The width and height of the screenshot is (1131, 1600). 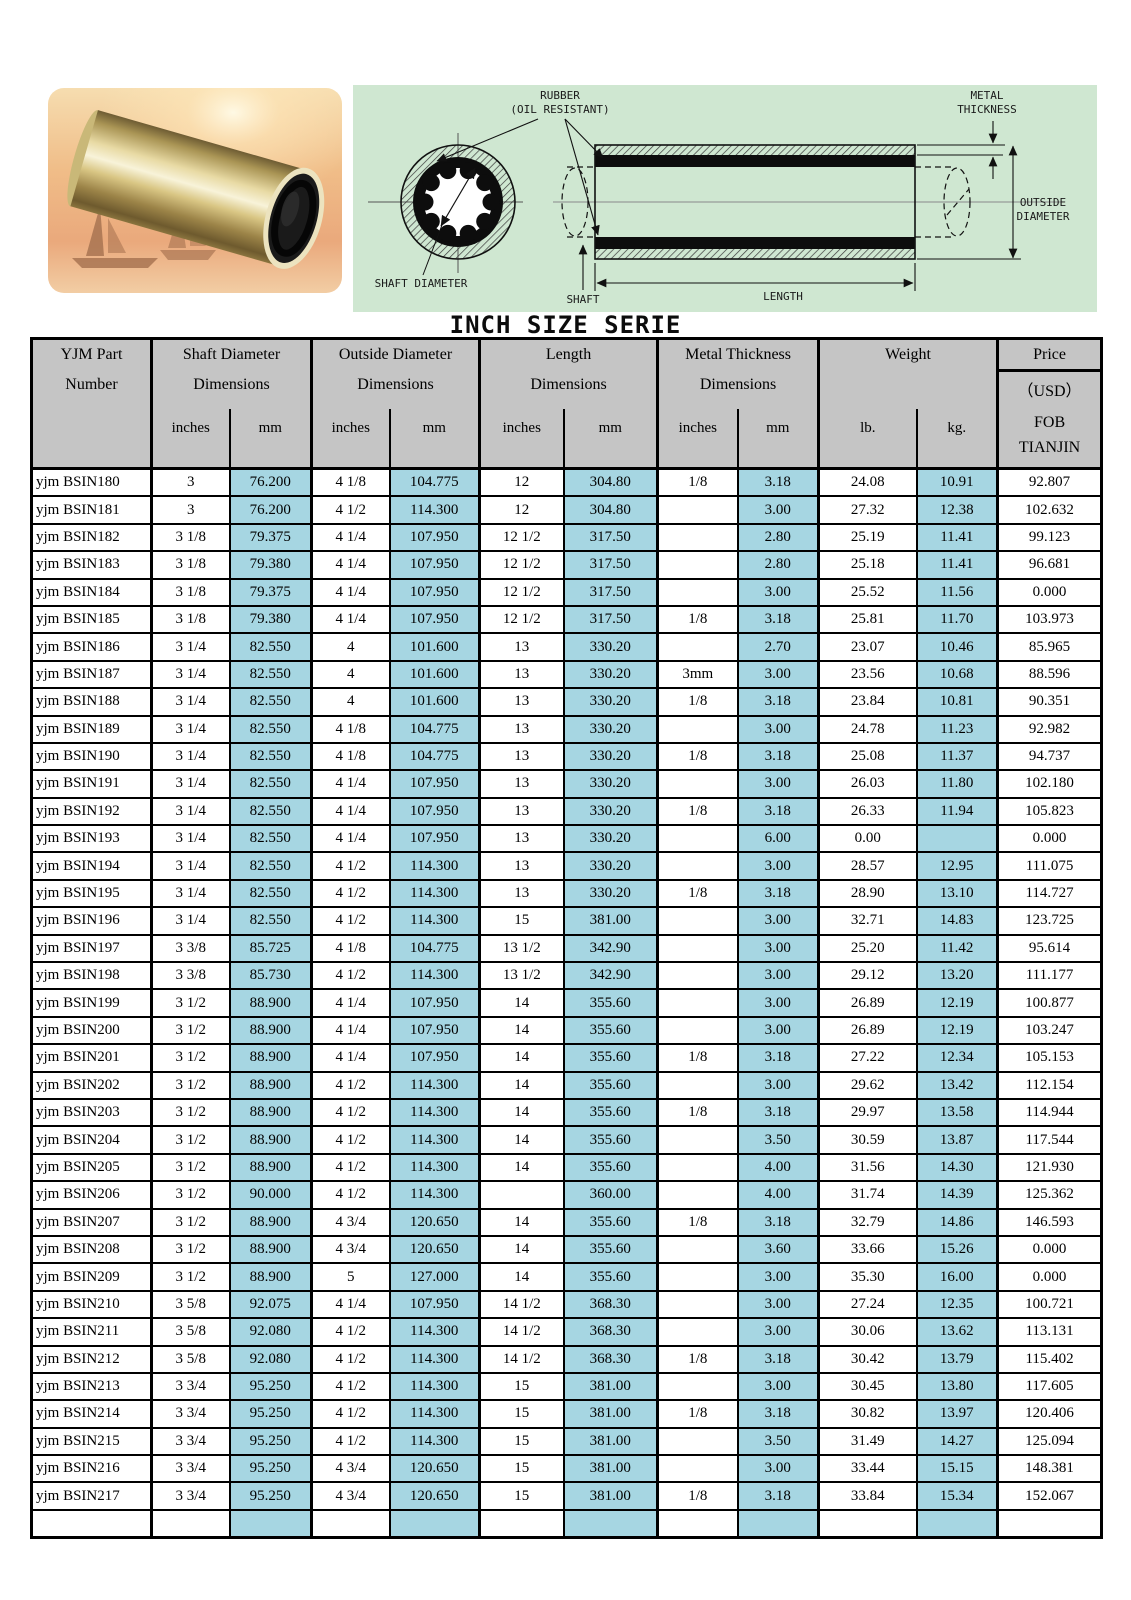 What do you see at coordinates (190, 438) in the screenshot?
I see `header-shaft-inches: inches` at bounding box center [190, 438].